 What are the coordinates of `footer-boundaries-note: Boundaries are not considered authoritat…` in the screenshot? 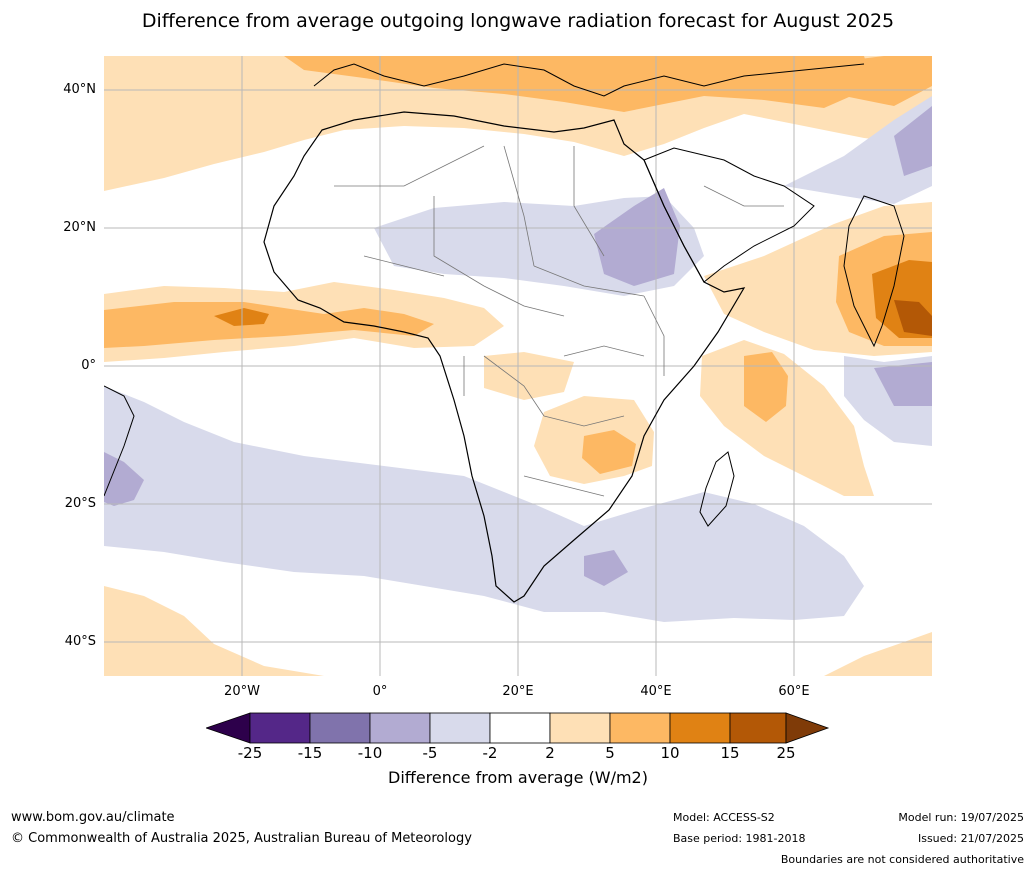 It's located at (902, 859).